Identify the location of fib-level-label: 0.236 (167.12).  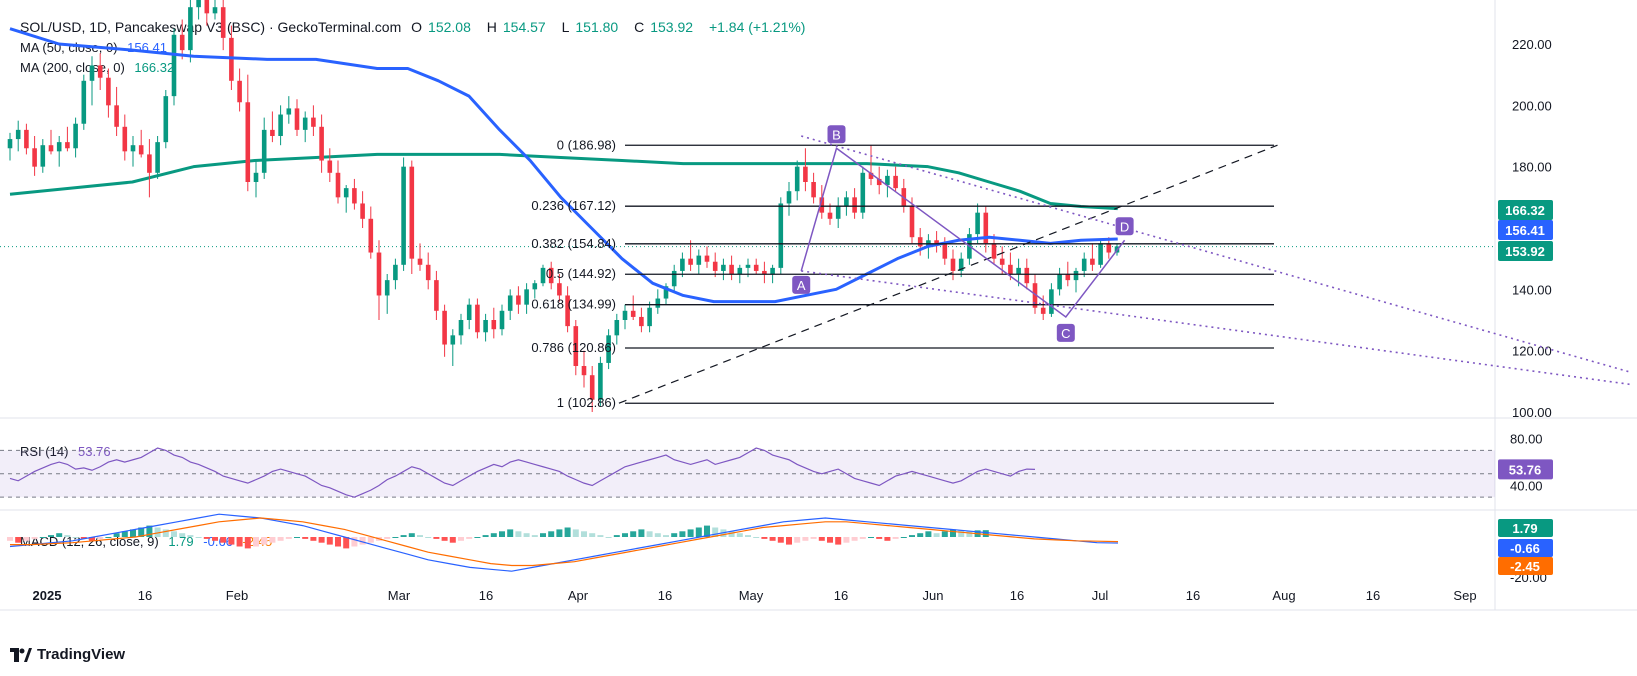
(573, 205).